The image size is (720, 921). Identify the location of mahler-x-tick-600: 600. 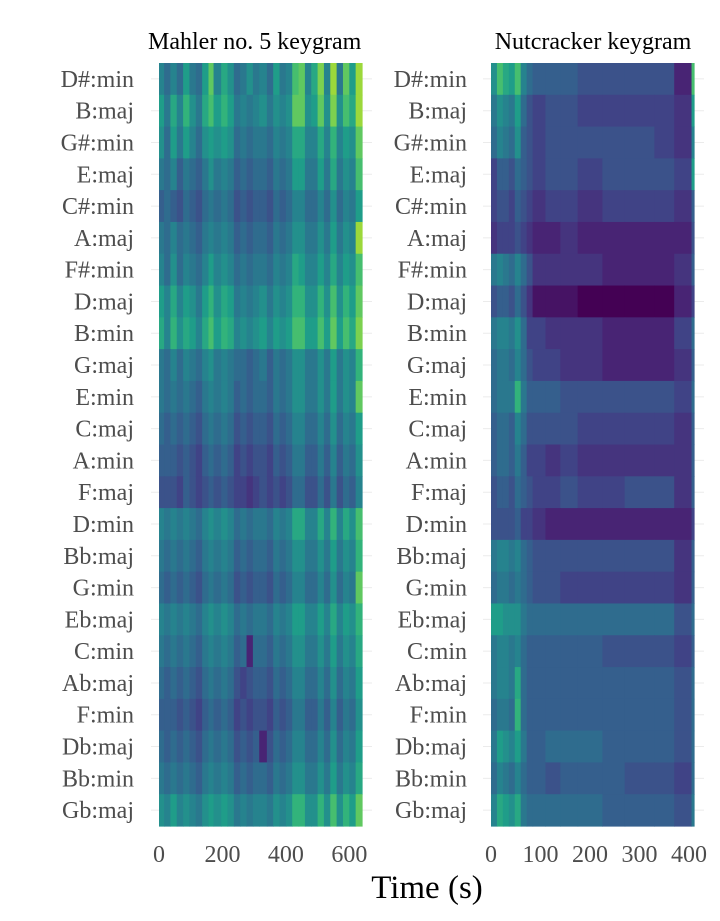
(349, 855).